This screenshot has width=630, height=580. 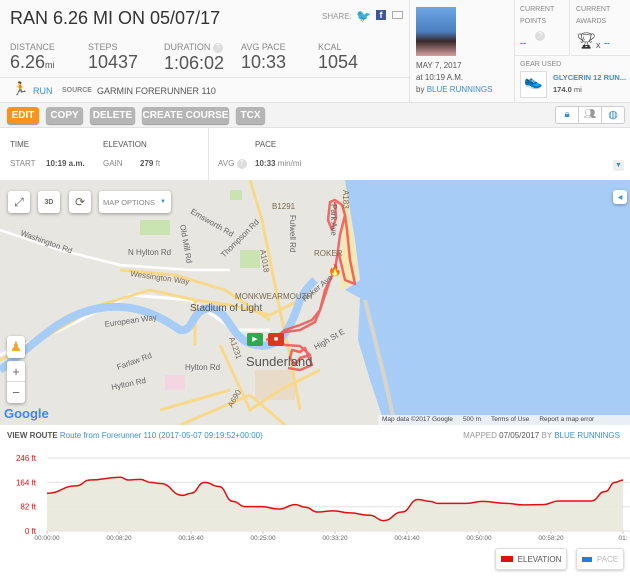 I want to click on trophy-icon: 🏆︎, so click(x=586, y=41).